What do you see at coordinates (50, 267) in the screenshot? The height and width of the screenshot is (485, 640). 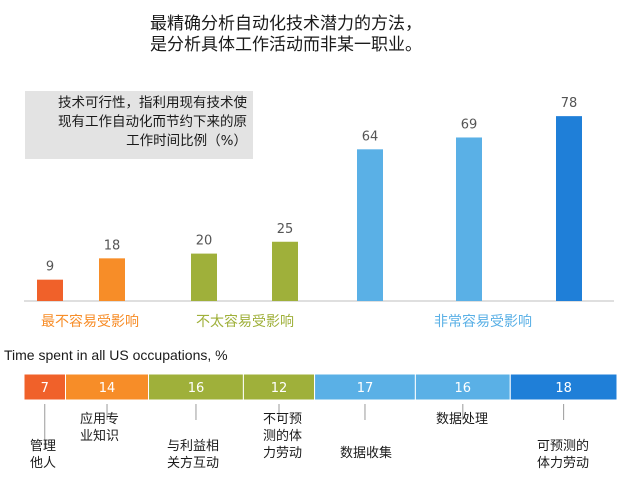 I see `bar-value-1: 9` at bounding box center [50, 267].